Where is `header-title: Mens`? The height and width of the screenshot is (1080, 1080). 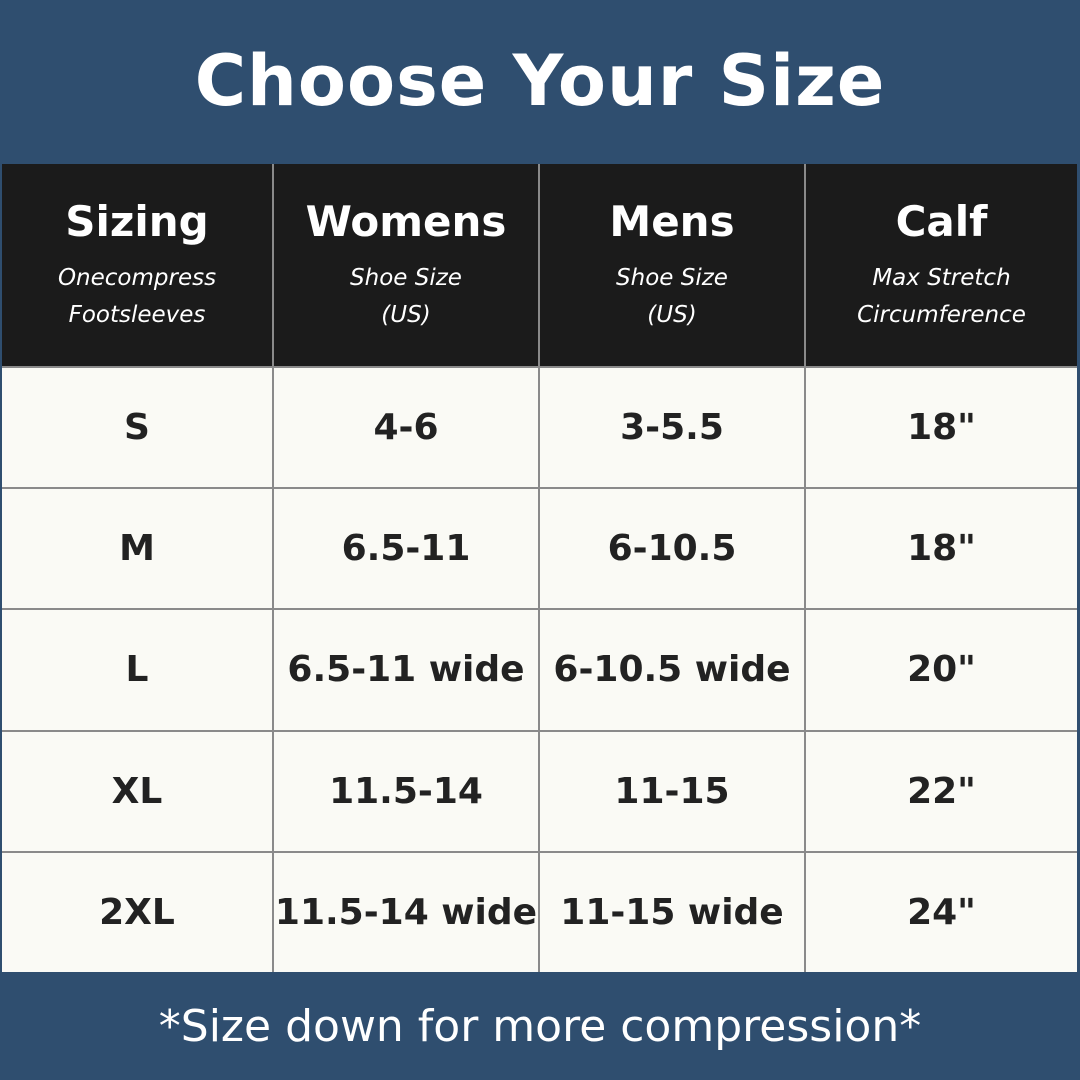 header-title: Mens is located at coordinates (672, 221).